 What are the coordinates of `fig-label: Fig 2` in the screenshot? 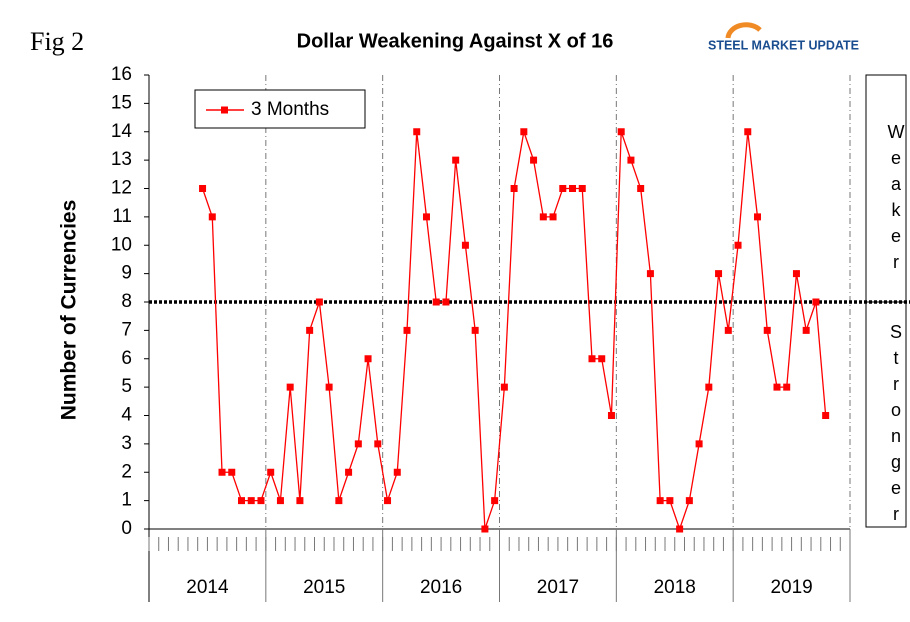 It's located at (57, 41).